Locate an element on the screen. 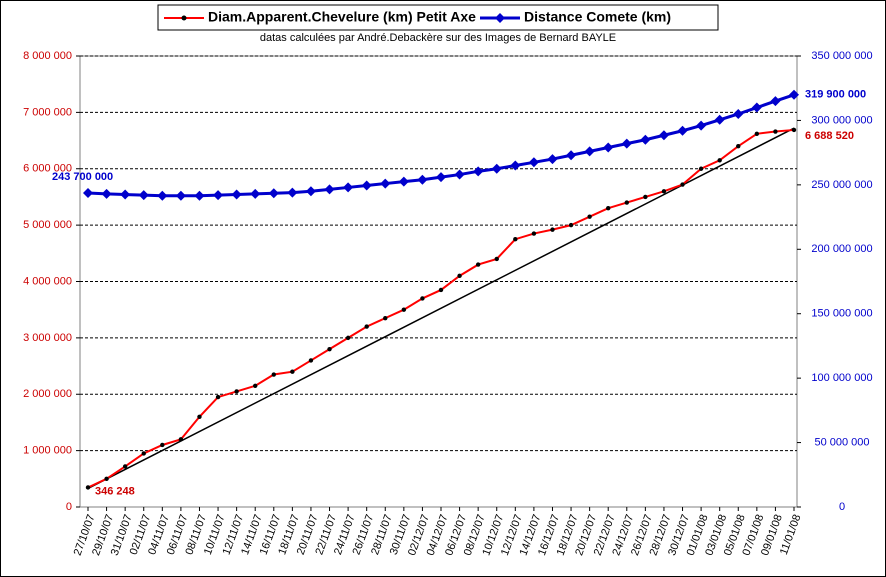  annotation: 346 248 is located at coordinates (115, 491).